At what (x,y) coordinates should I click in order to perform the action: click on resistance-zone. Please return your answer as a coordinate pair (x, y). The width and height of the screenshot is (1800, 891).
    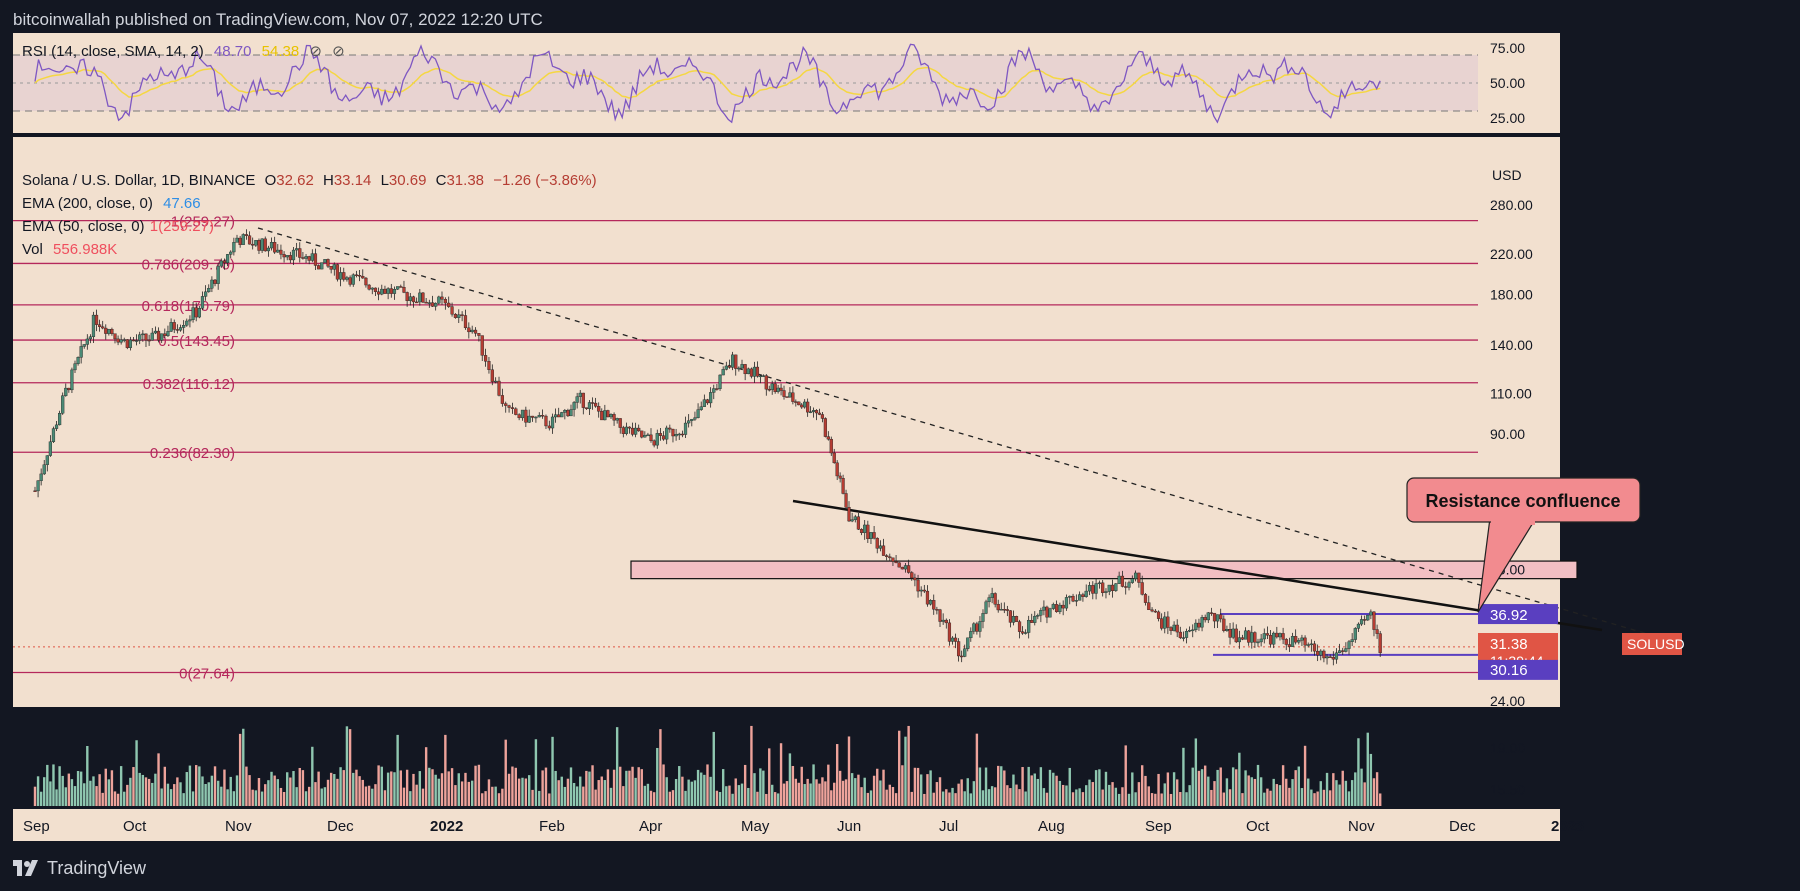
    Looking at the image, I should click on (1104, 570).